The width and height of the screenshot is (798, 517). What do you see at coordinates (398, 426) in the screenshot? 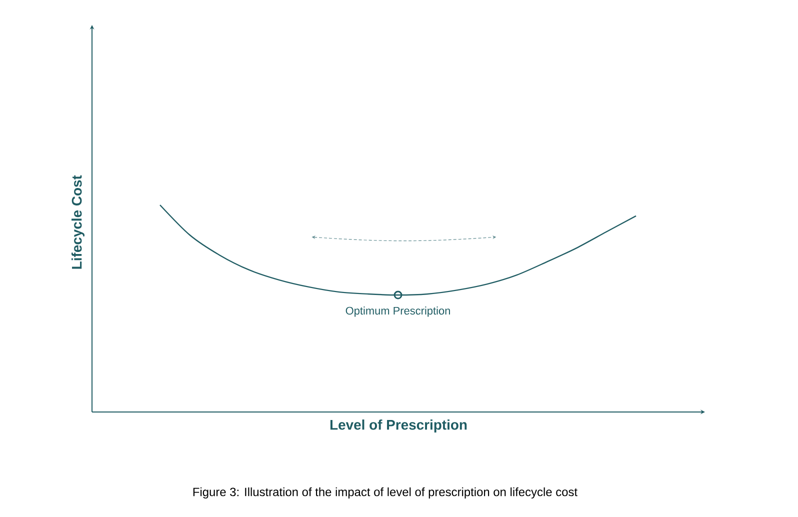
I see `x-axis-title: Level of Prescription` at bounding box center [398, 426].